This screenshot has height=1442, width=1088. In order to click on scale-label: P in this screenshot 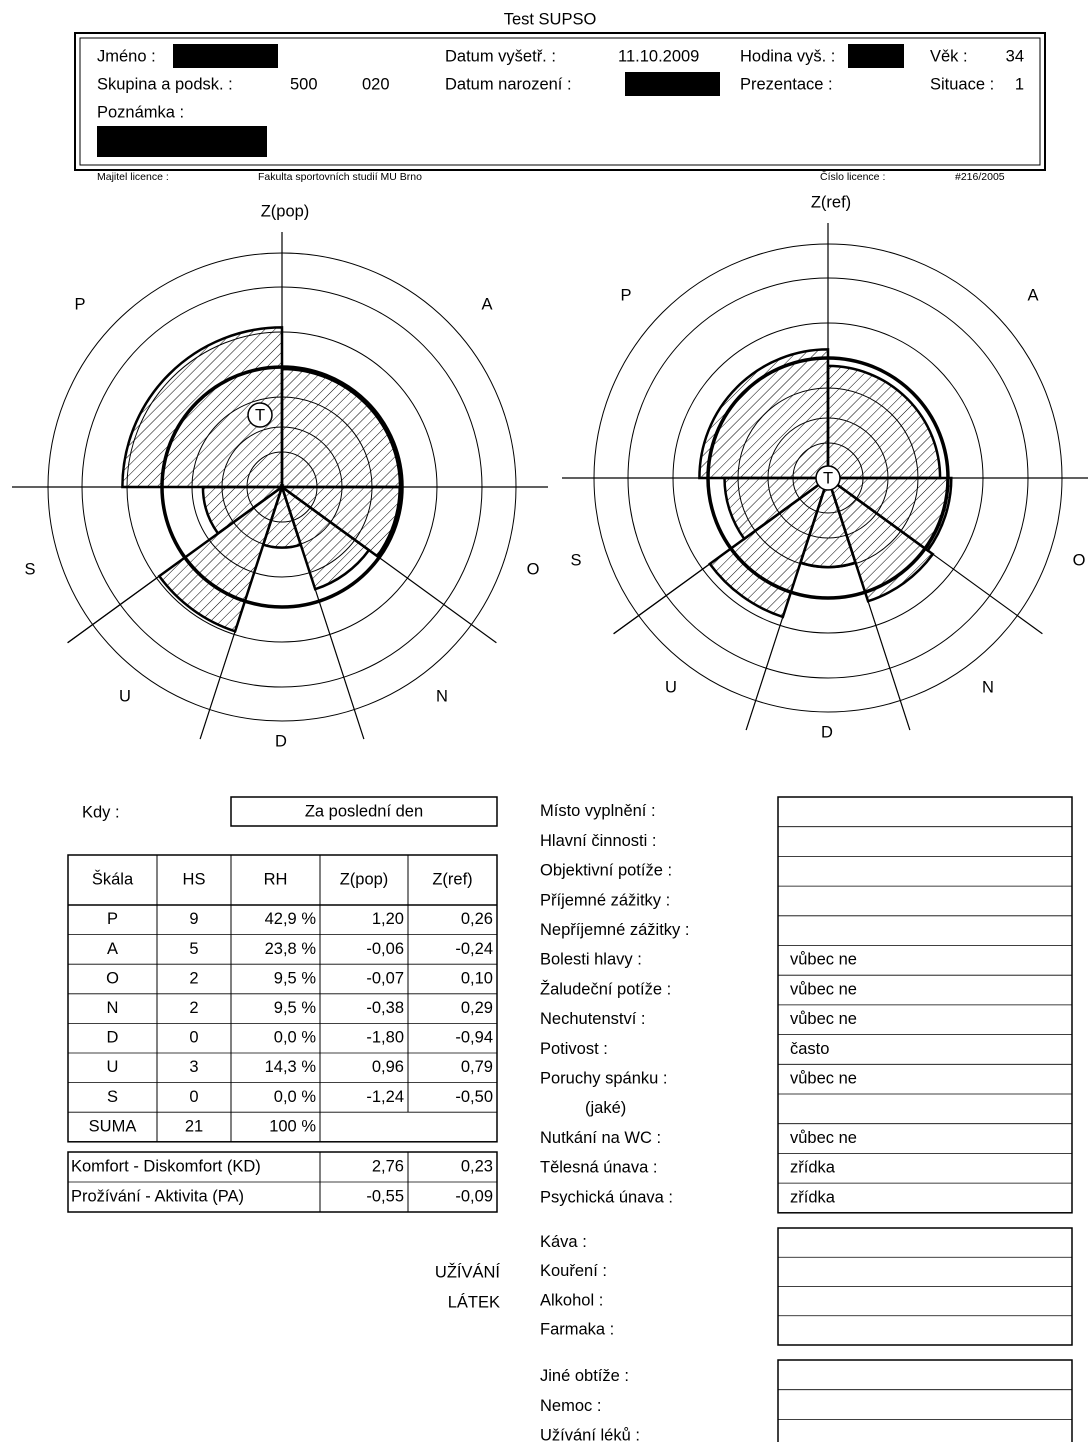, I will do `click(79, 304)`.